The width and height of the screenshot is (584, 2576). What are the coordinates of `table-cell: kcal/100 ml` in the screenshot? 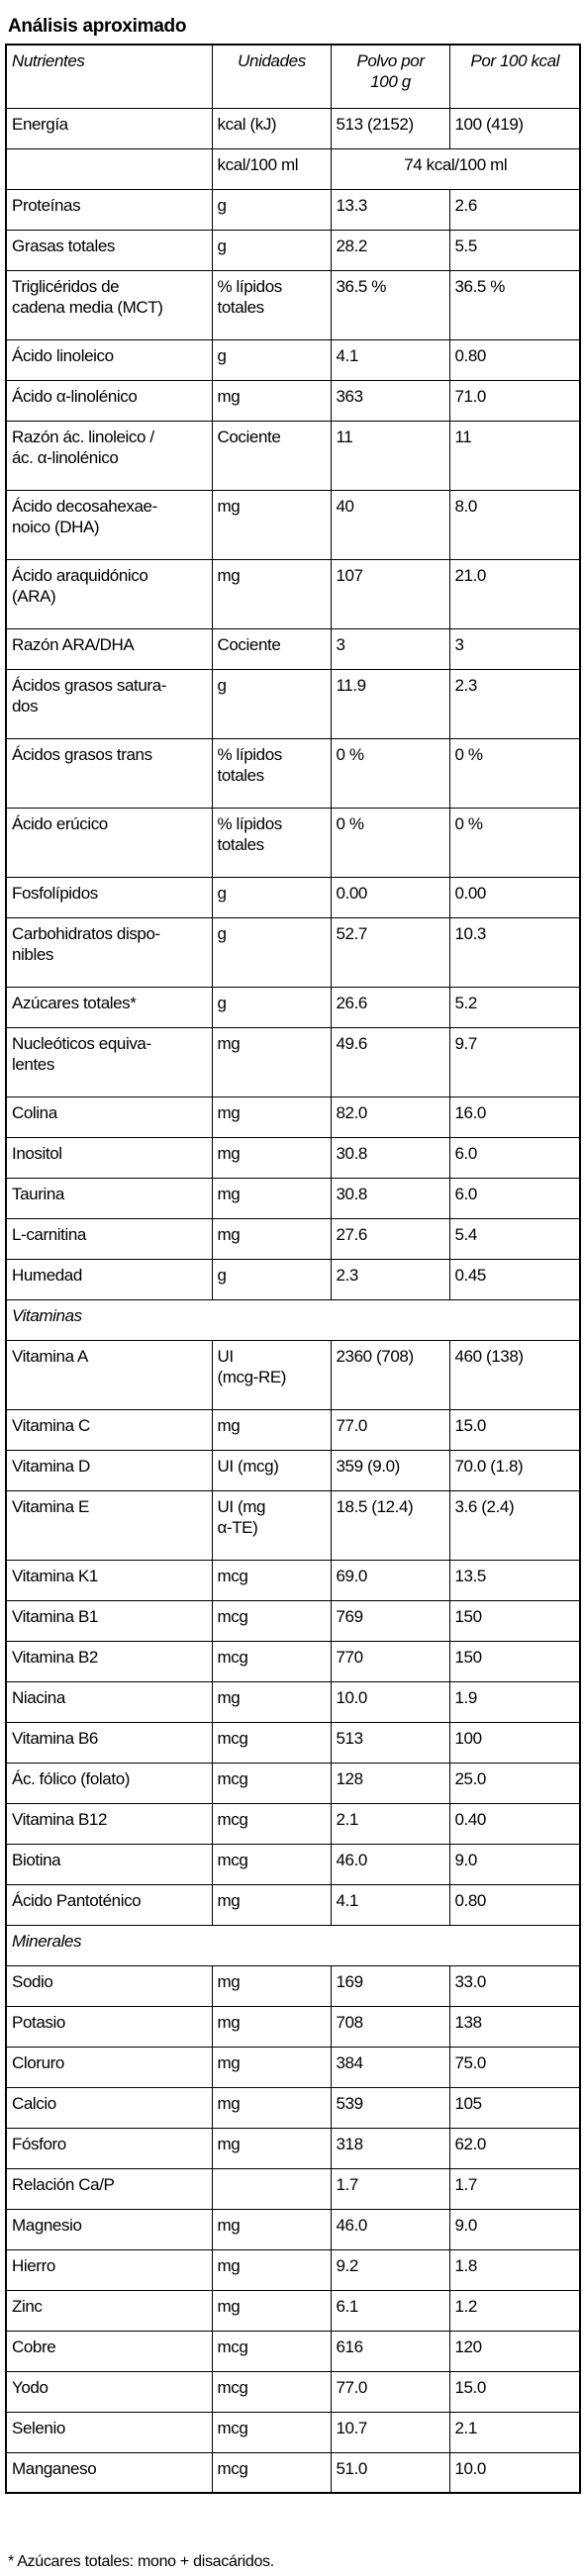 It's located at (271, 168).